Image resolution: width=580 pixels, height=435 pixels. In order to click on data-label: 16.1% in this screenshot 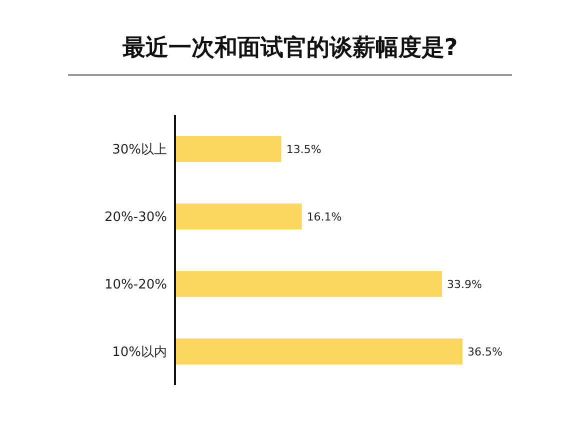, I will do `click(324, 217)`.